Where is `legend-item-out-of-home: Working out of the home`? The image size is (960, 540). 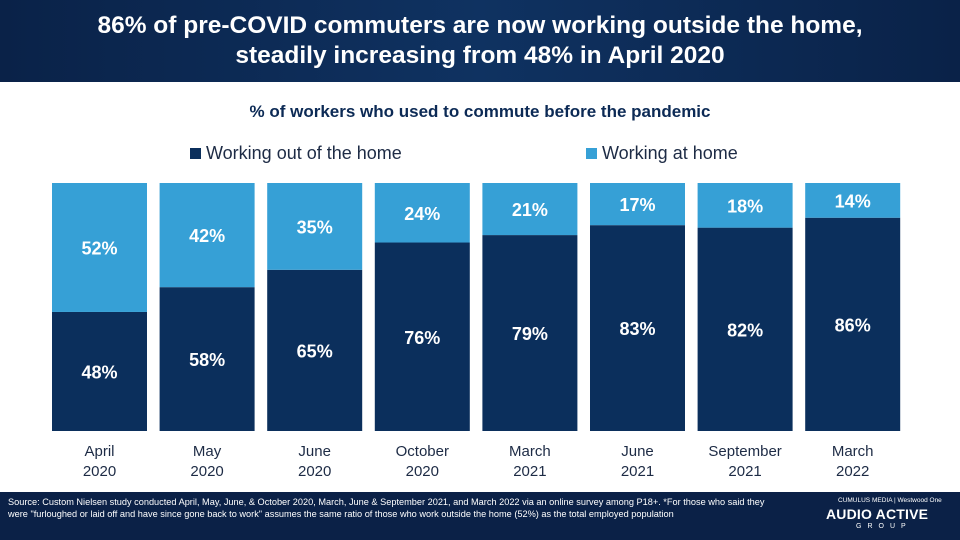 legend-item-out-of-home: Working out of the home is located at coordinates (296, 153).